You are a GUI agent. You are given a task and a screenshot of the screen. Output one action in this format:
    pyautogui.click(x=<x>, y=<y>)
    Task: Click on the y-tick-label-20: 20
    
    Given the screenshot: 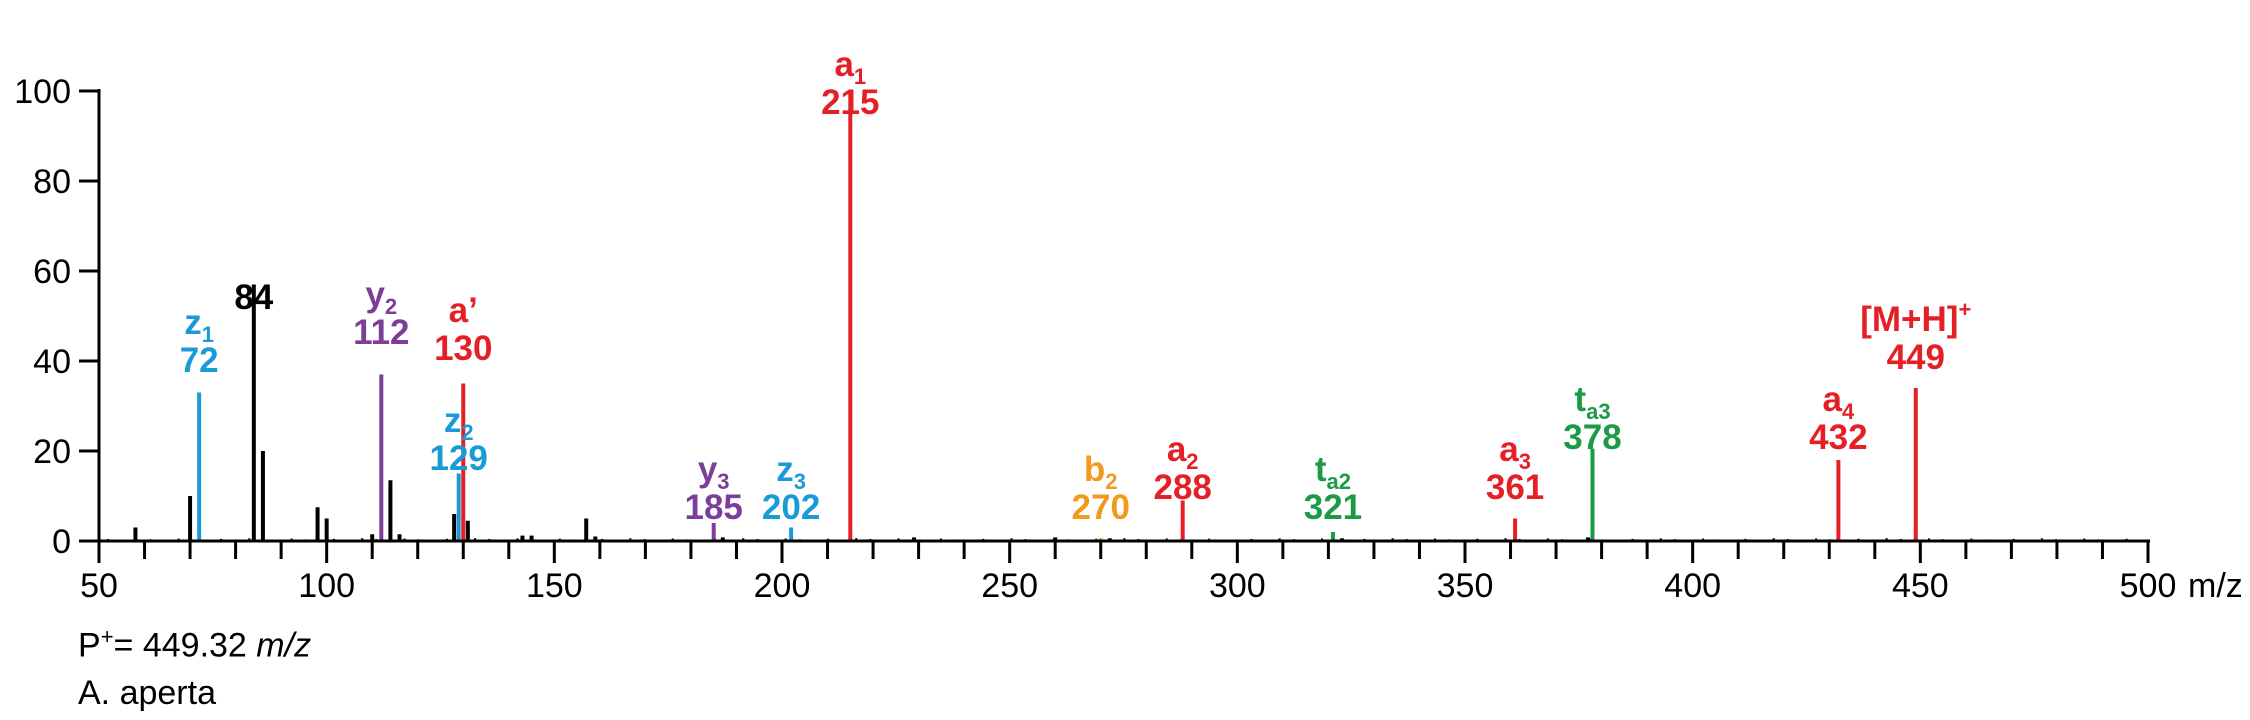 What is the action you would take?
    pyautogui.click(x=52, y=452)
    